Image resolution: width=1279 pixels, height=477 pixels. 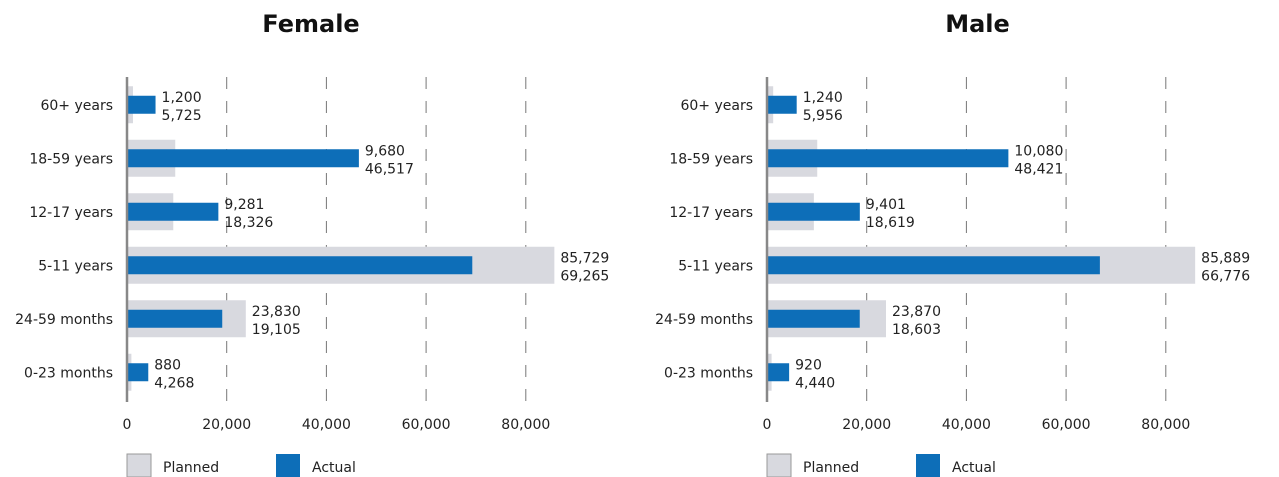 I want to click on value-label-planned: 23,830, so click(x=276, y=312).